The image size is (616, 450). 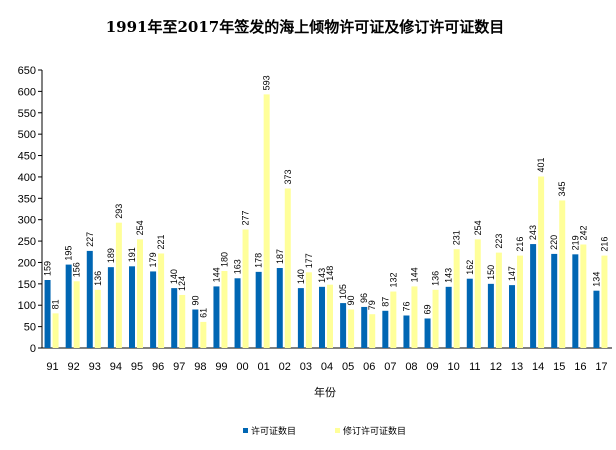 What do you see at coordinates (90, 239) in the screenshot?
I see `data-label: 227` at bounding box center [90, 239].